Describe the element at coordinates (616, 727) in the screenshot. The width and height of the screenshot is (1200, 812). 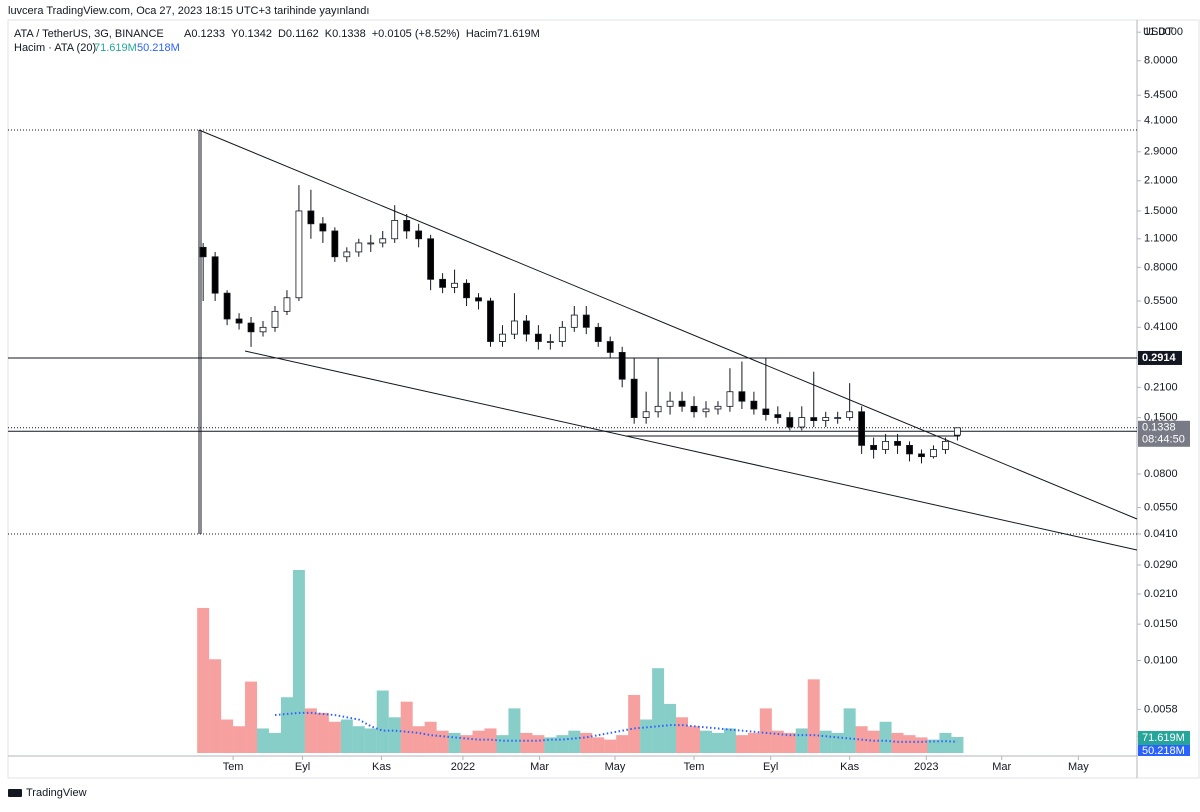
I see `volume-ma-line` at that location.